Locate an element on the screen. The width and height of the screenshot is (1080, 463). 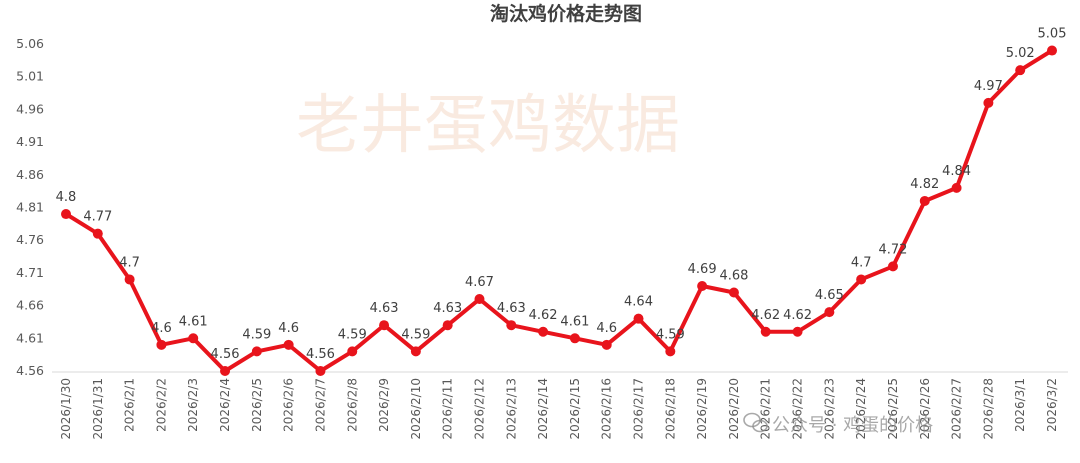
x-tick-label: 2026/2/10 is located at coordinates (416, 409).